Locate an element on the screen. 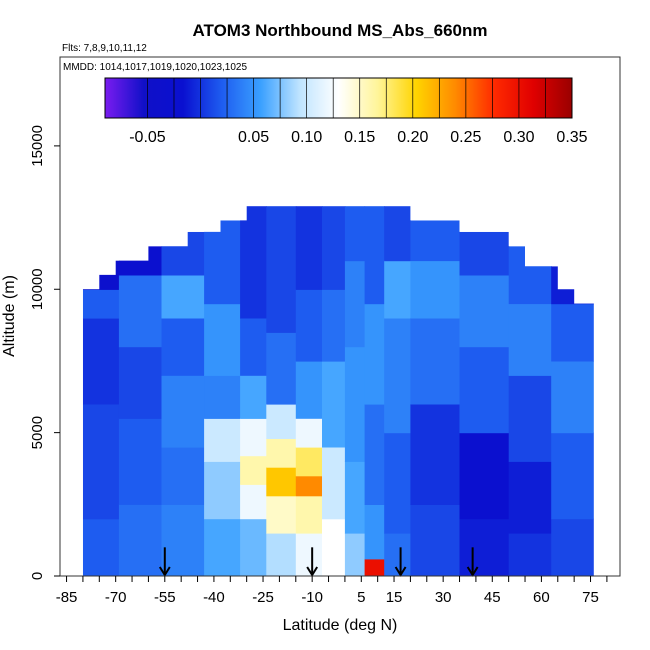 This screenshot has width=650, height=650. y-axis: 0 5000 10000 15000 is located at coordinates (44, 352).